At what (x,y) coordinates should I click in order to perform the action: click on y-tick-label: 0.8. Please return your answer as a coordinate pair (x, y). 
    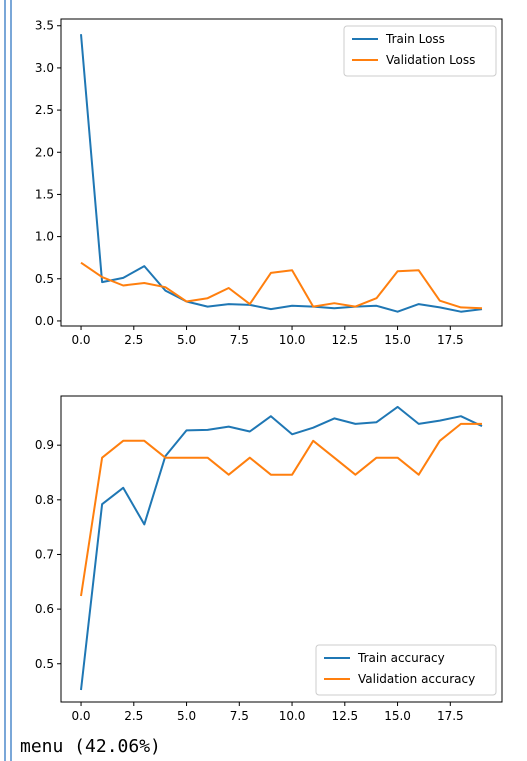
    Looking at the image, I should click on (44, 500).